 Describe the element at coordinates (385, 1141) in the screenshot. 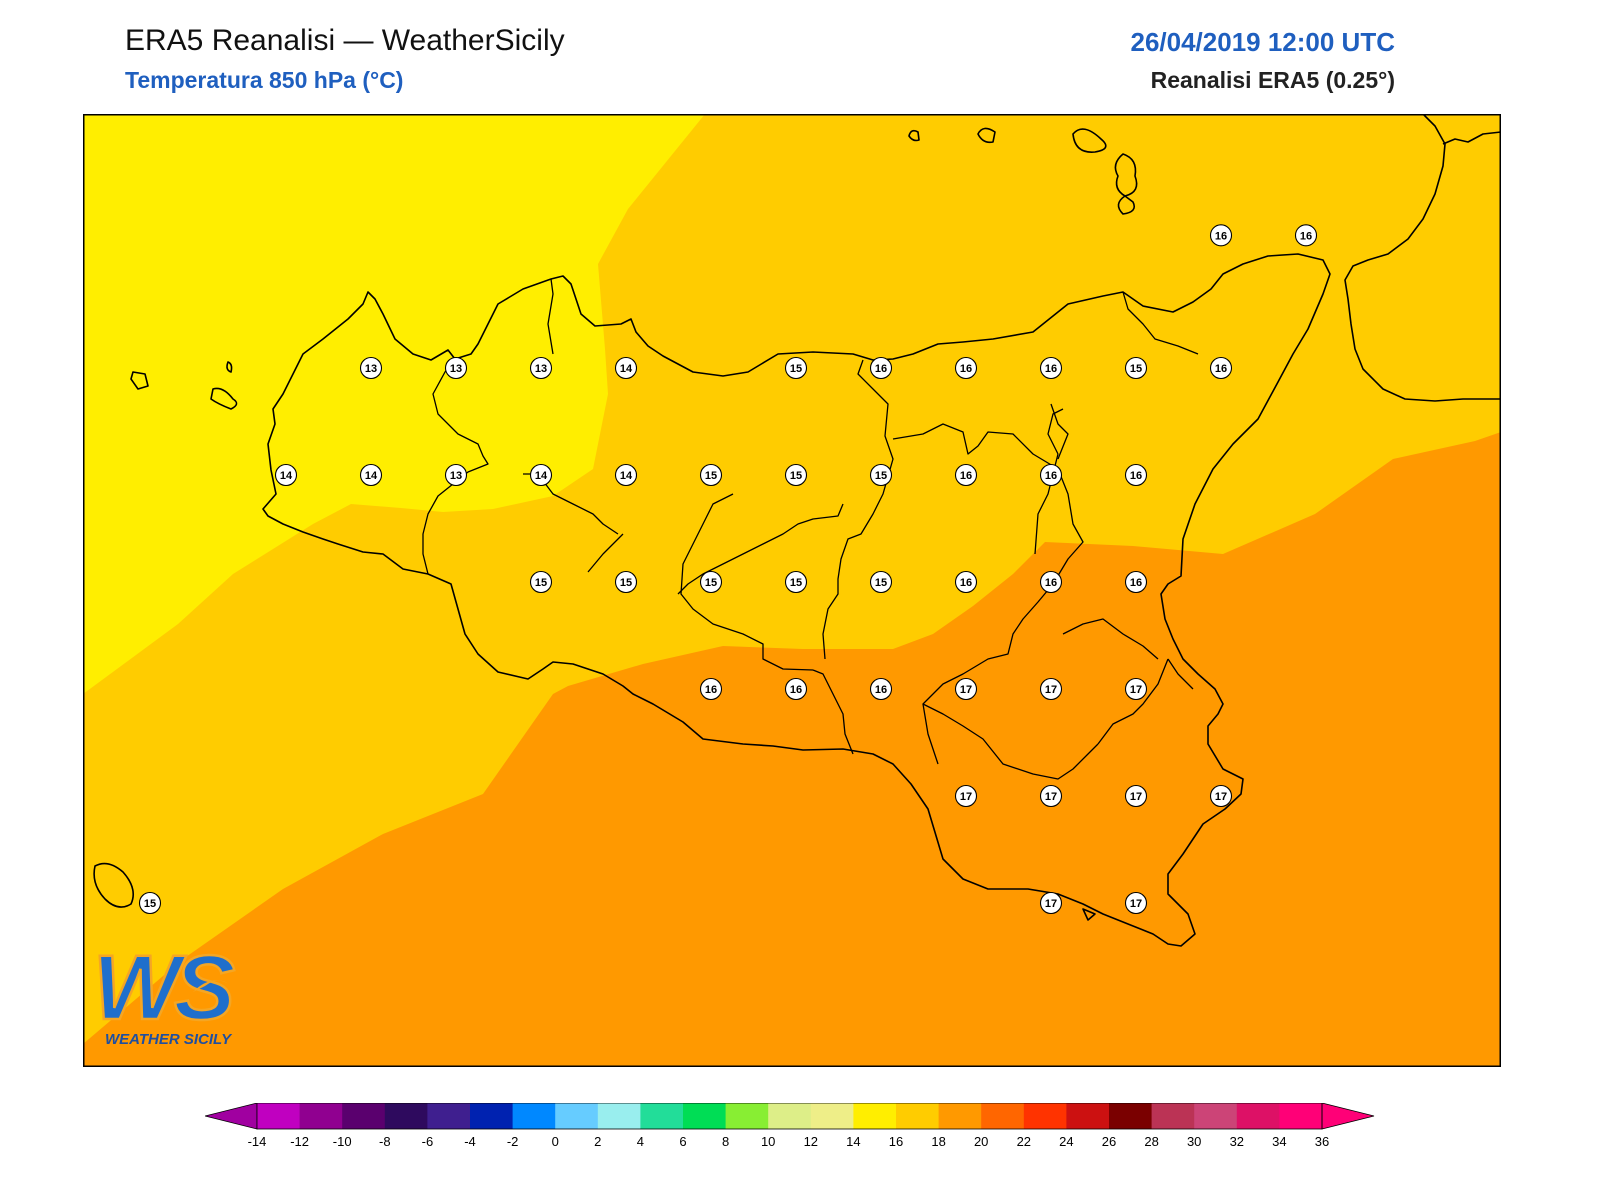

I see `colorbar-tick-label: -8` at that location.